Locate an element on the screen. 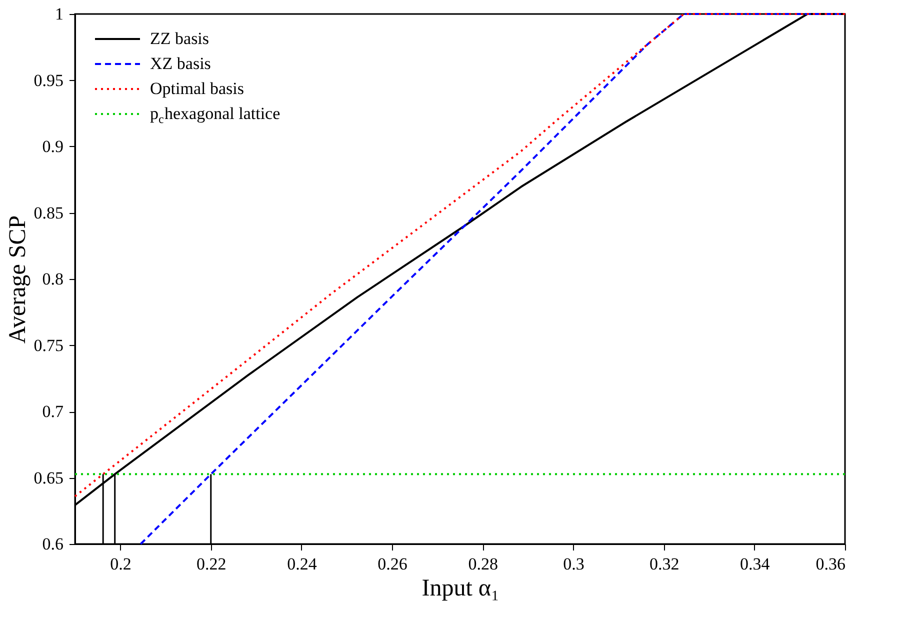 The height and width of the screenshot is (629, 916). y-tick-label: 0.6 is located at coordinates (53, 544).